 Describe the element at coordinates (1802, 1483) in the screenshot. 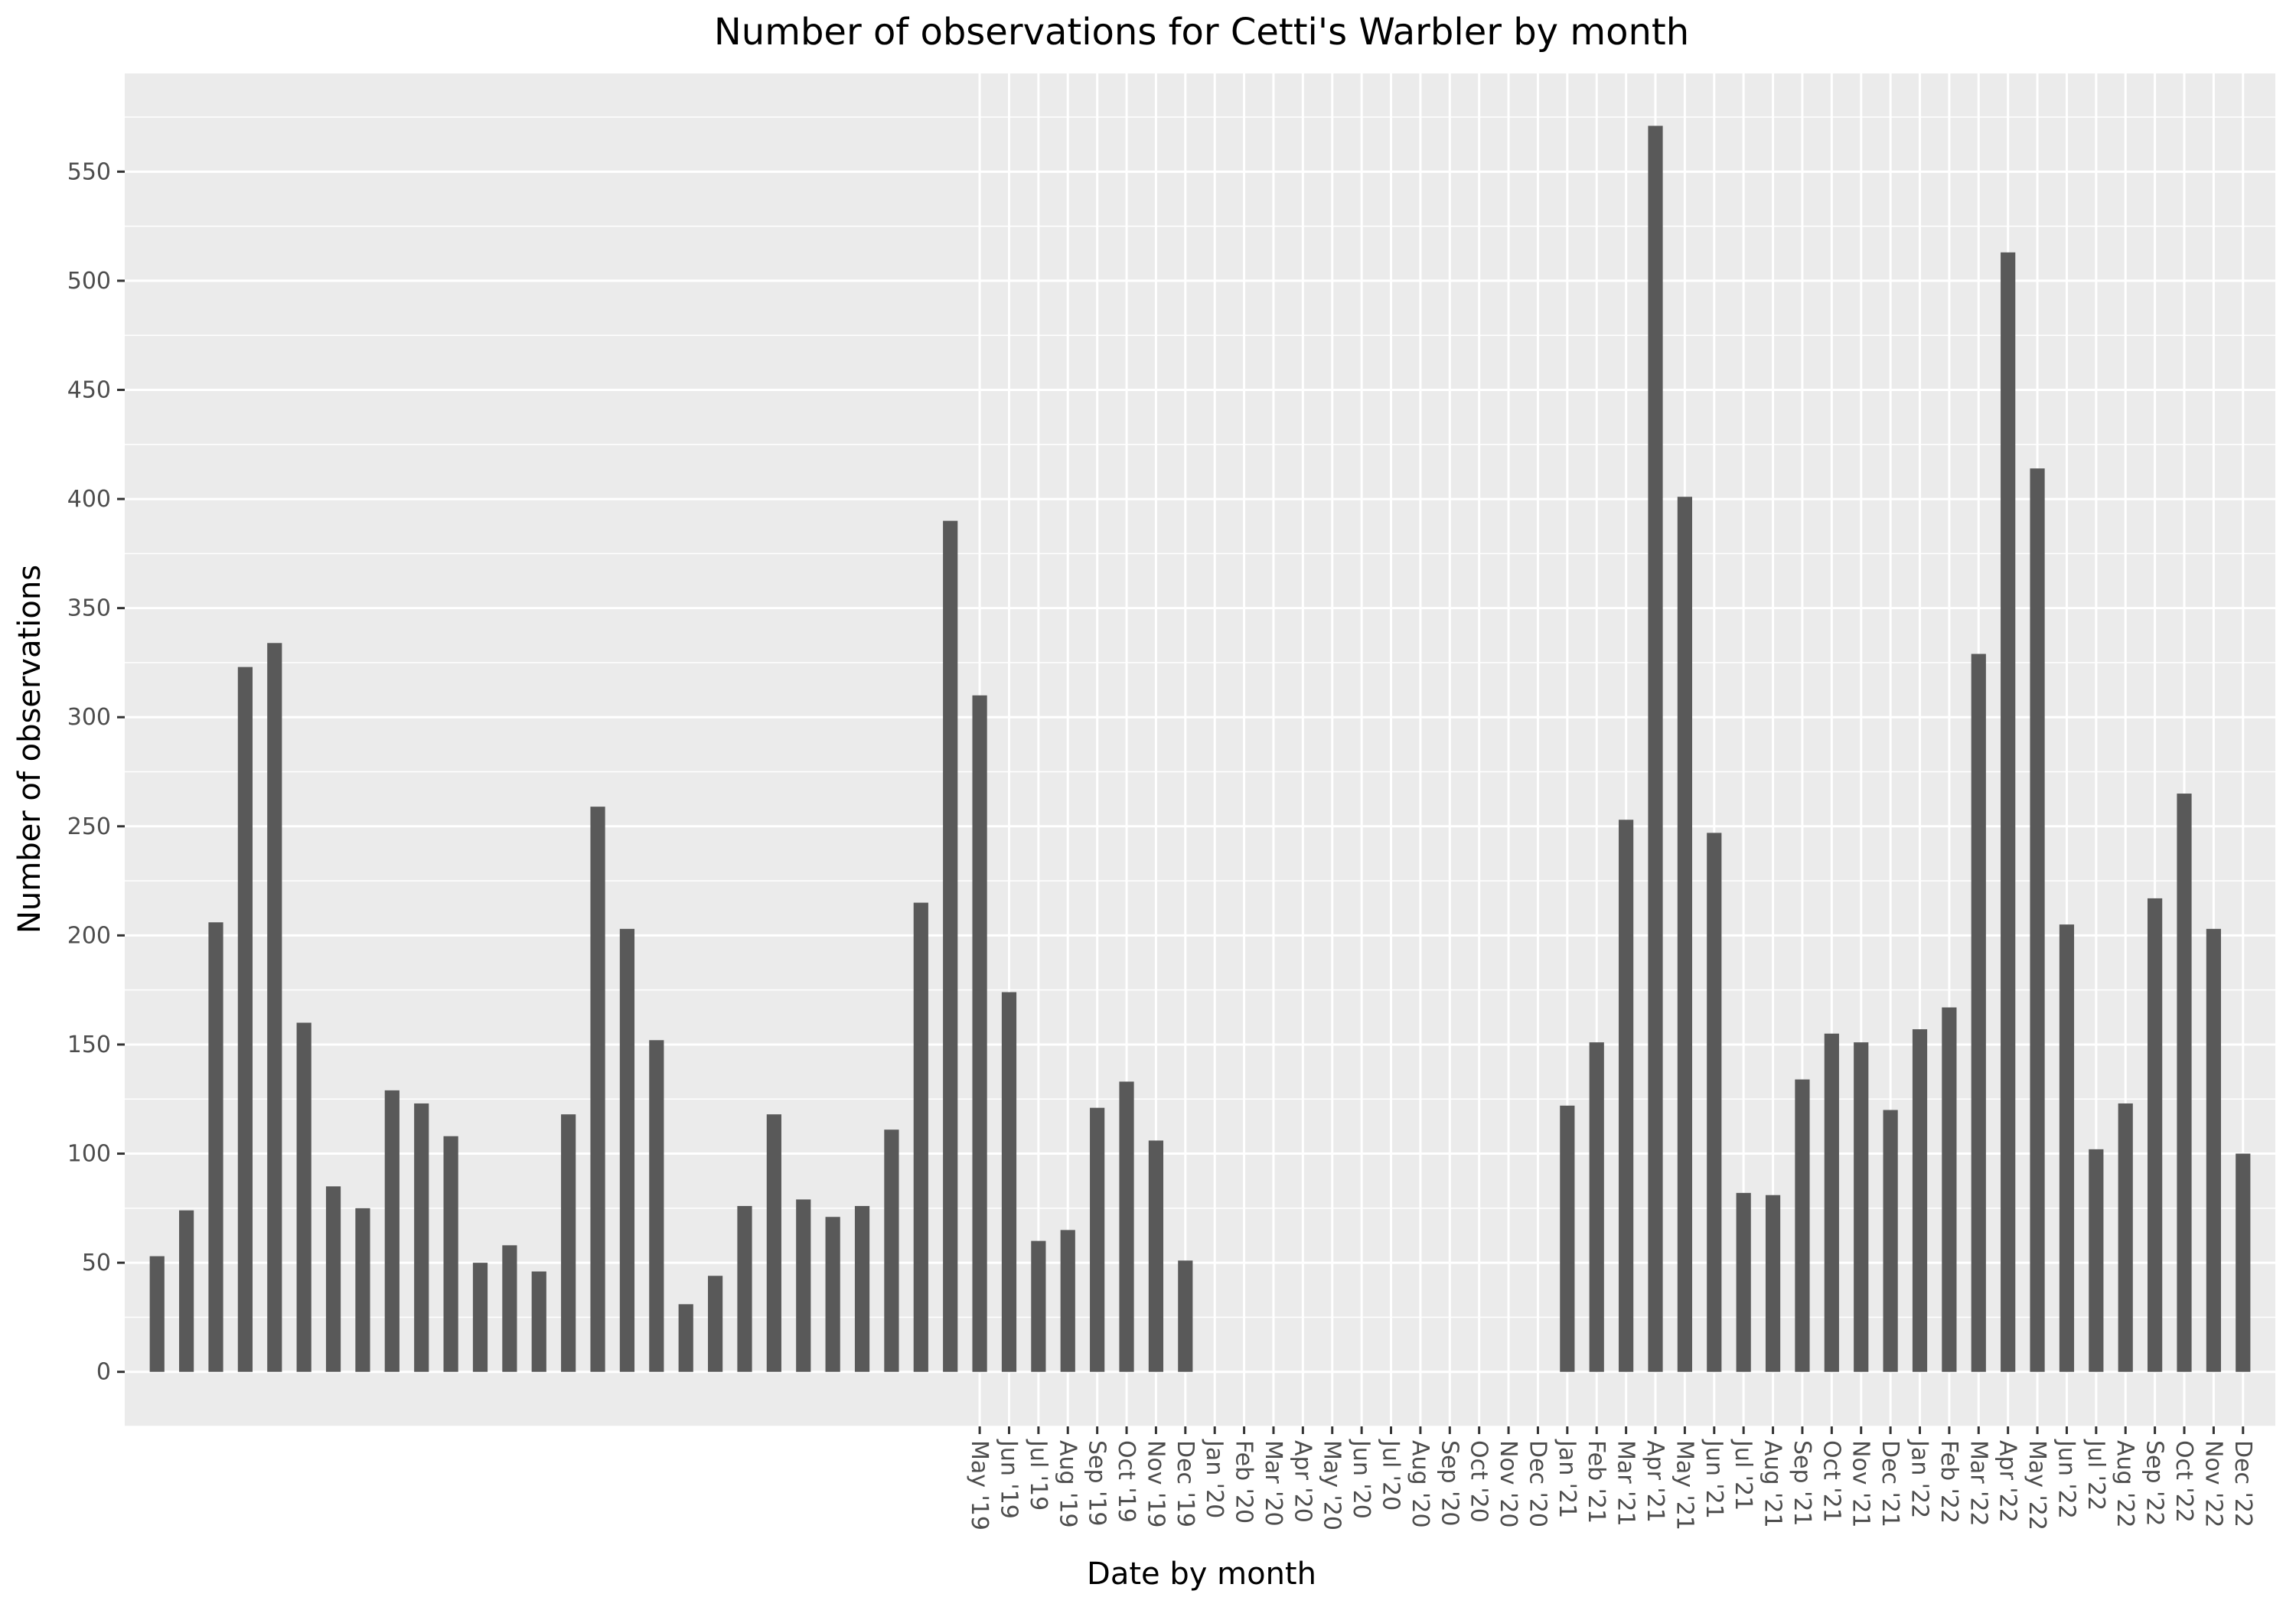

I see `x-tick-label: Sep '21` at that location.